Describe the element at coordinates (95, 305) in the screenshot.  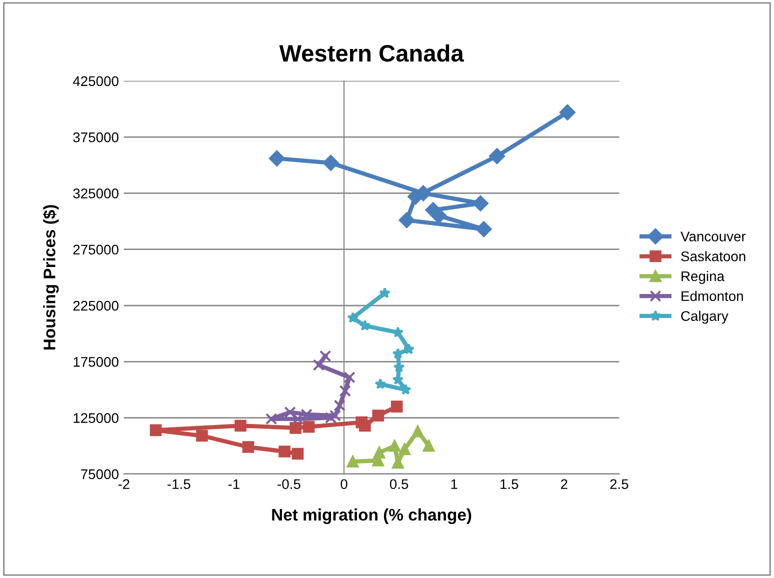
I see `y-tick-label: 225000` at that location.